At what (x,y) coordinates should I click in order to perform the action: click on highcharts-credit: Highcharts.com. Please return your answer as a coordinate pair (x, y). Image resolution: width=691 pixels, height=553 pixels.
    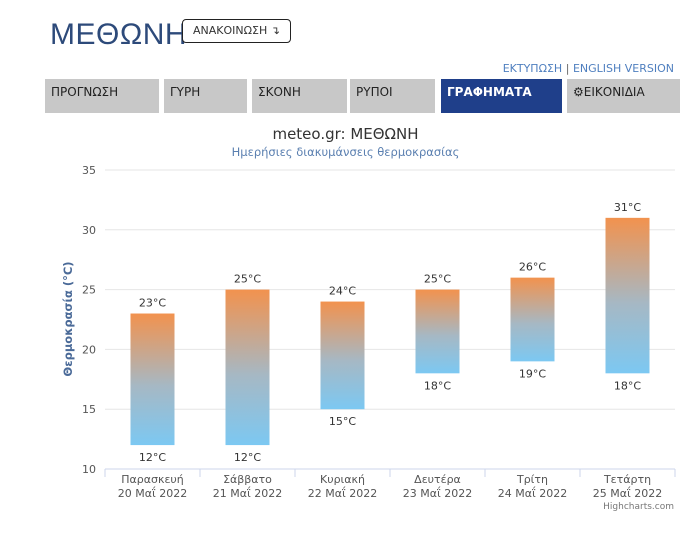
    Looking at the image, I should click on (638, 507).